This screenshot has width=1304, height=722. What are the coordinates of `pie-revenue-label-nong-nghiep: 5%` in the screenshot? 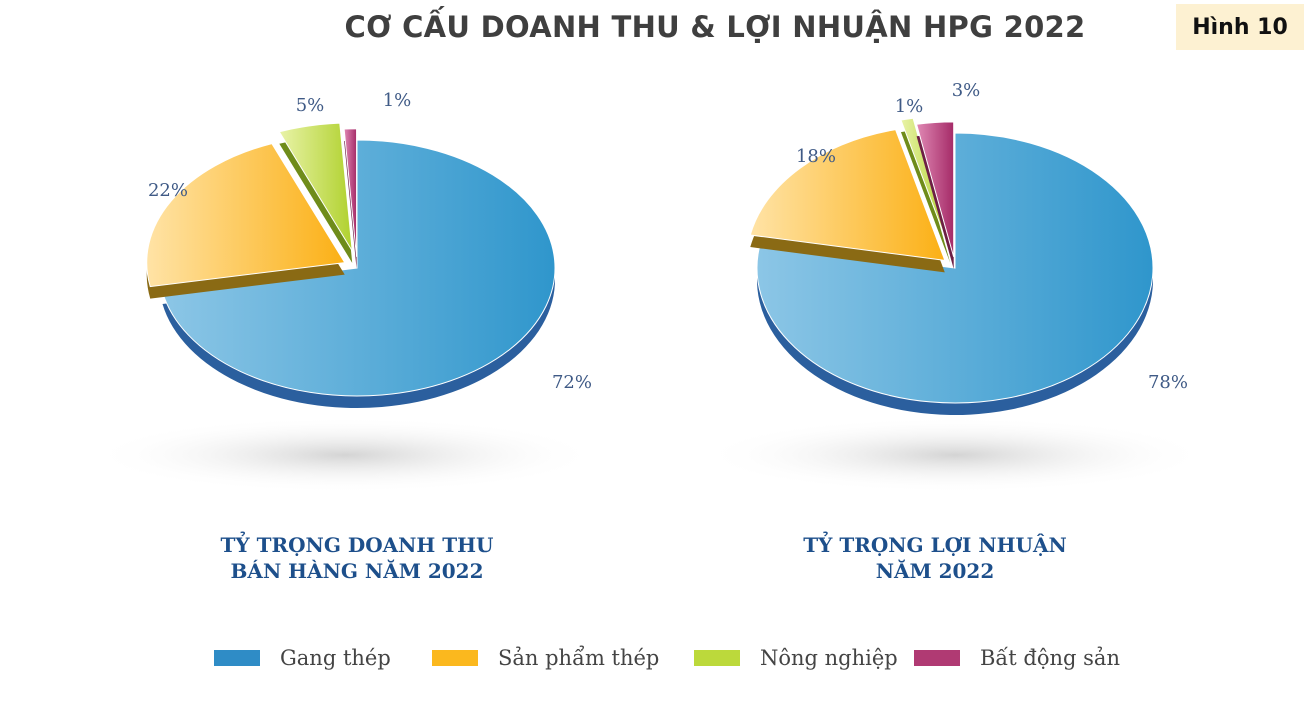 It's located at (310, 105).